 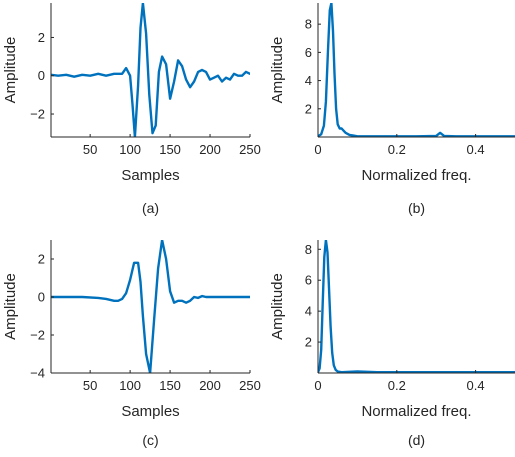 I want to click on panel-caption: (c), so click(x=150, y=440).